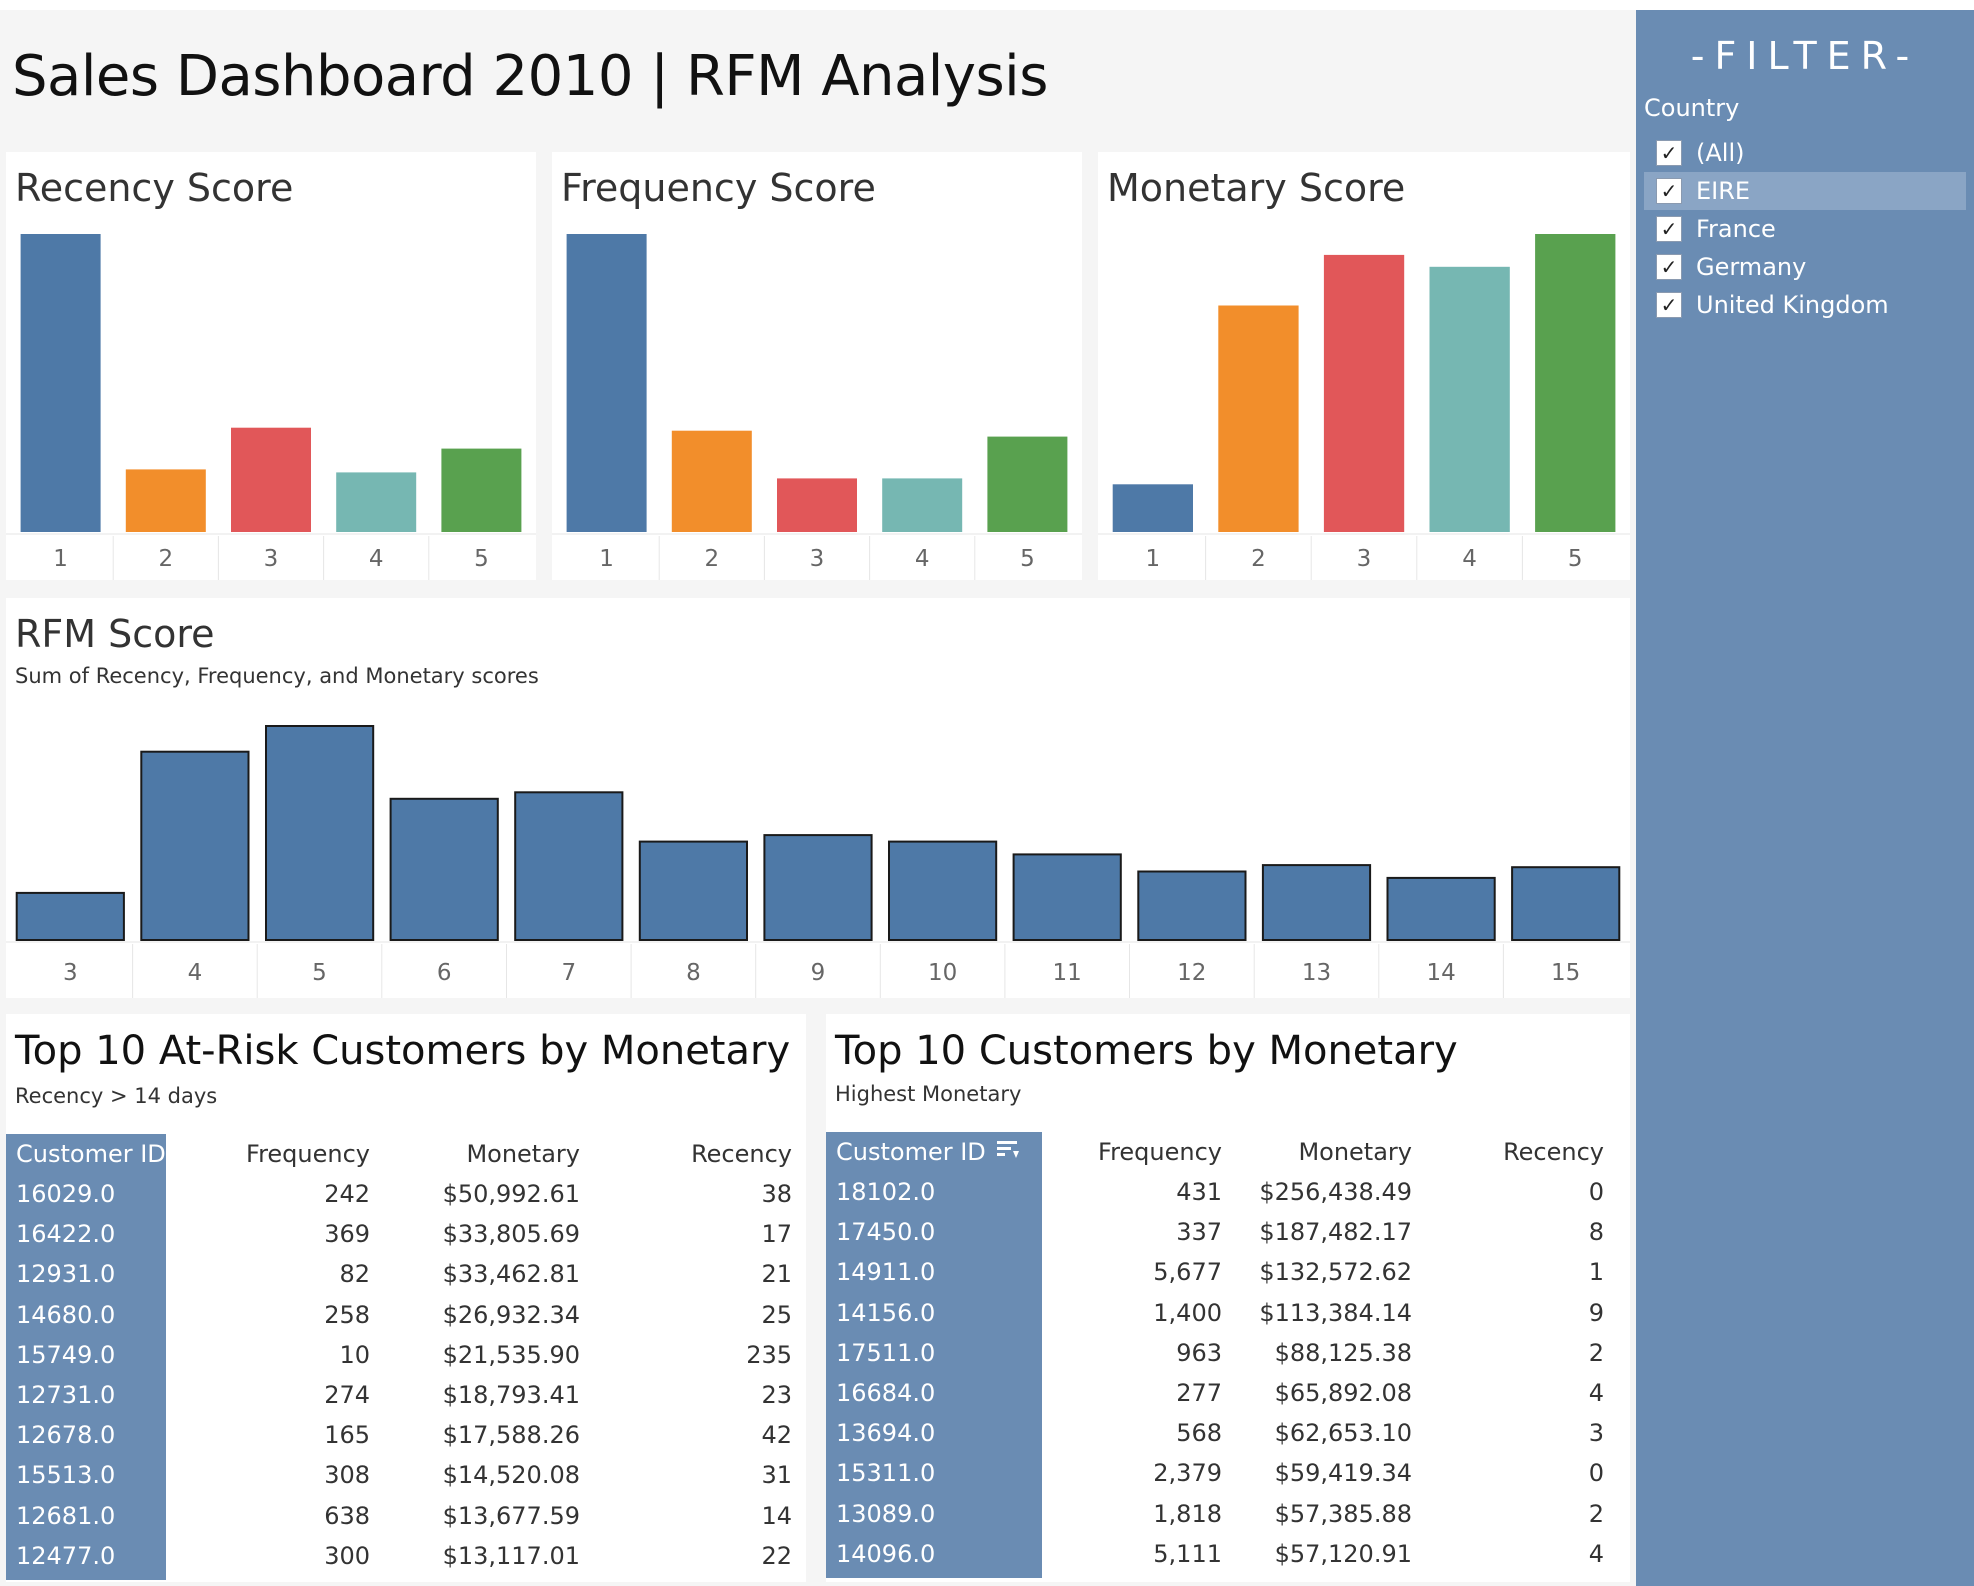  What do you see at coordinates (406, 1556) in the screenshot?
I see `table-row: 12477.0 300 $13,117.01 22` at bounding box center [406, 1556].